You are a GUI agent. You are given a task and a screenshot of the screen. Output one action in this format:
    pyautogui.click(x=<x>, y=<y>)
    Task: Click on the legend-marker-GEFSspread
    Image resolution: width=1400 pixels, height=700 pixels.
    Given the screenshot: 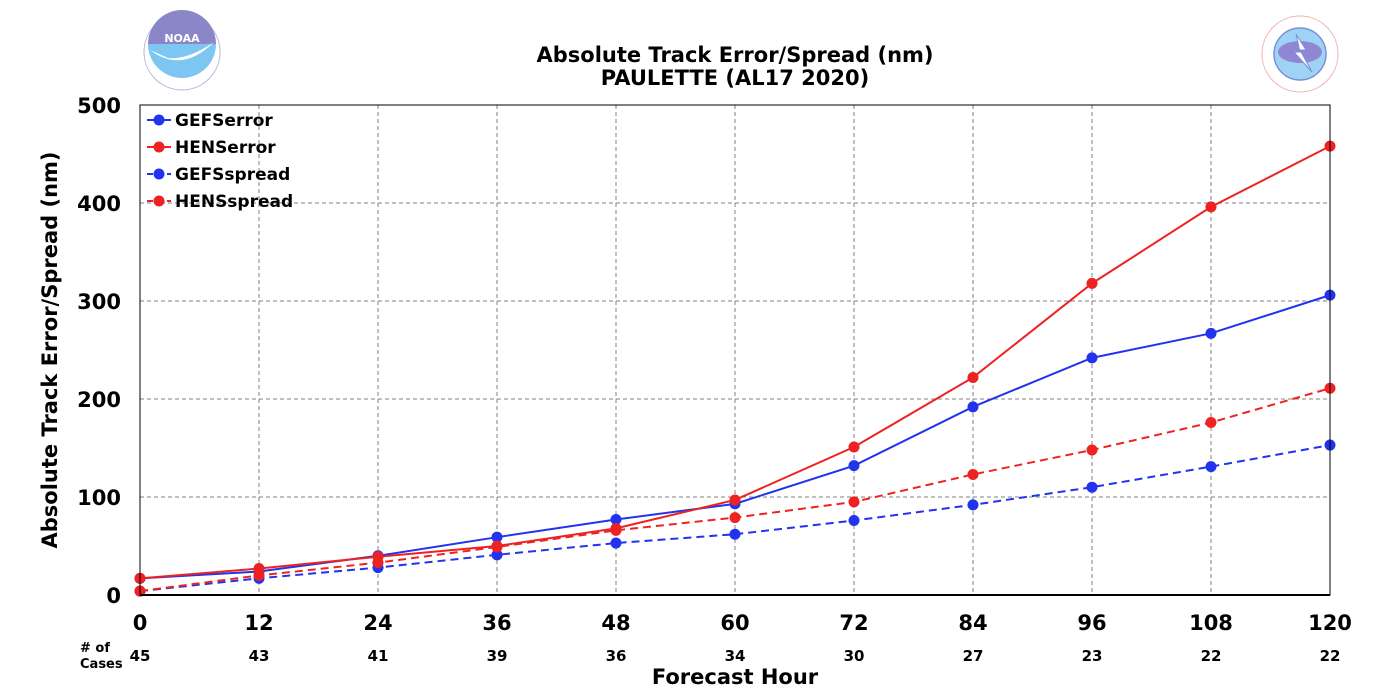 What is the action you would take?
    pyautogui.click(x=159, y=174)
    